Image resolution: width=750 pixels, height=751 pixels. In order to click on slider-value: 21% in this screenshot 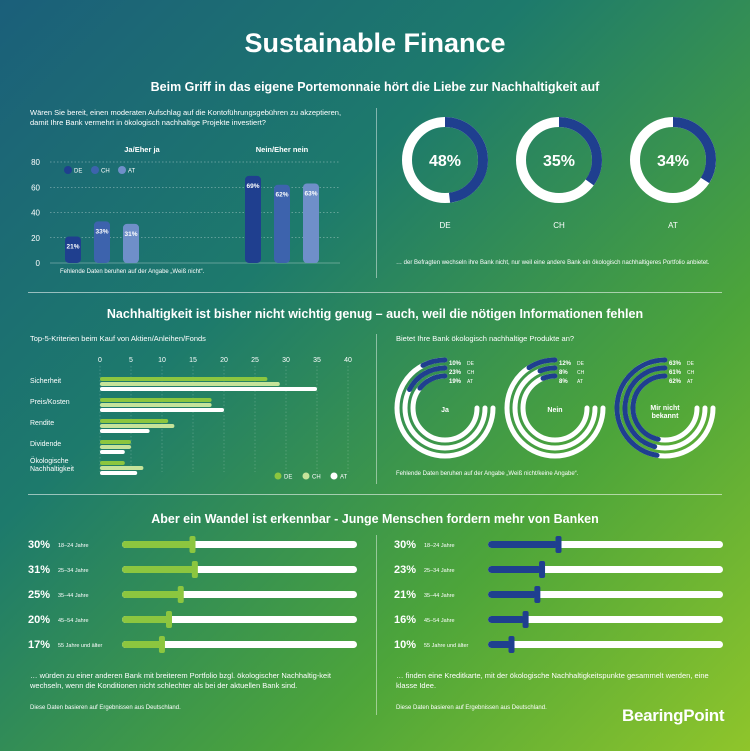, I will do `click(405, 595)`.